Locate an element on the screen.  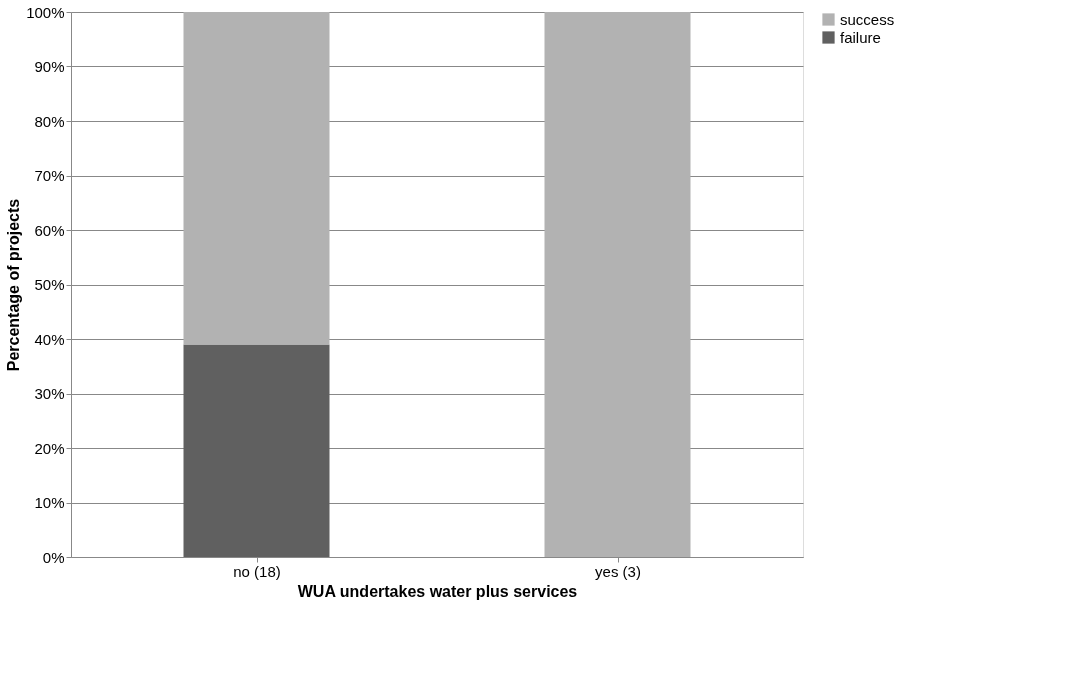
x-axis-title: WUA undertakes water plus services is located at coordinates (437, 591).